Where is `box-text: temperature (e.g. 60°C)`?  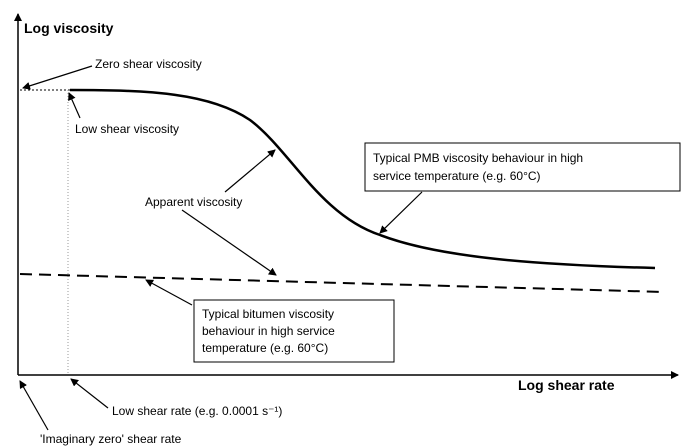 box-text: temperature (e.g. 60°C) is located at coordinates (265, 348).